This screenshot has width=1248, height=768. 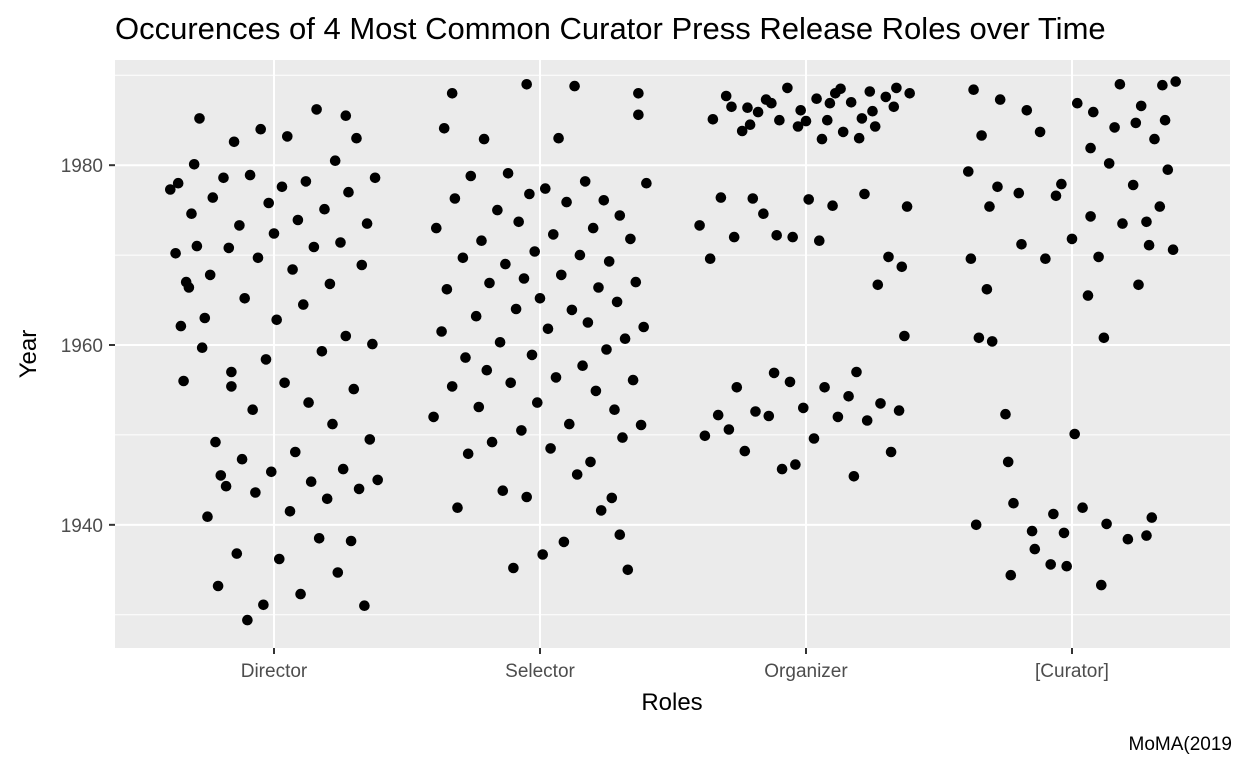 I want to click on x-axis-title: Roles, so click(x=671, y=702).